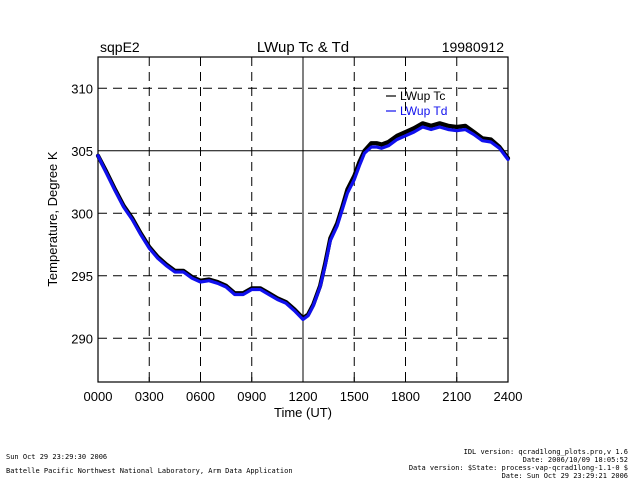 Image resolution: width=640 pixels, height=481 pixels. What do you see at coordinates (545, 452) in the screenshot?
I see `footer-idl-version: IDL version: qcrad1long_plots.pro,v 1.6` at bounding box center [545, 452].